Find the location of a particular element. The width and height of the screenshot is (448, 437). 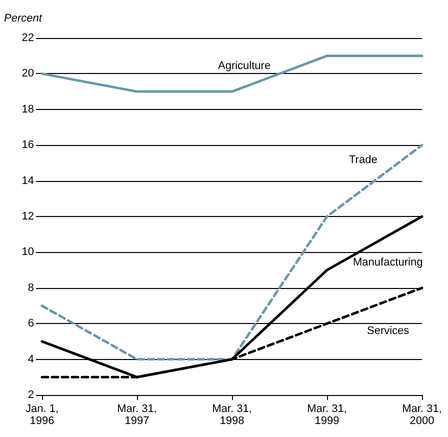

y-tick-label: 14 is located at coordinates (28, 180).